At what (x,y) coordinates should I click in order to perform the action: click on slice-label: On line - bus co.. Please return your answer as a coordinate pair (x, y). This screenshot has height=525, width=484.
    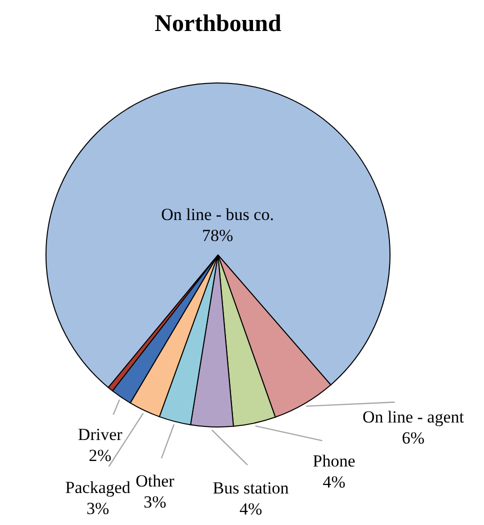
    Looking at the image, I should click on (217, 214).